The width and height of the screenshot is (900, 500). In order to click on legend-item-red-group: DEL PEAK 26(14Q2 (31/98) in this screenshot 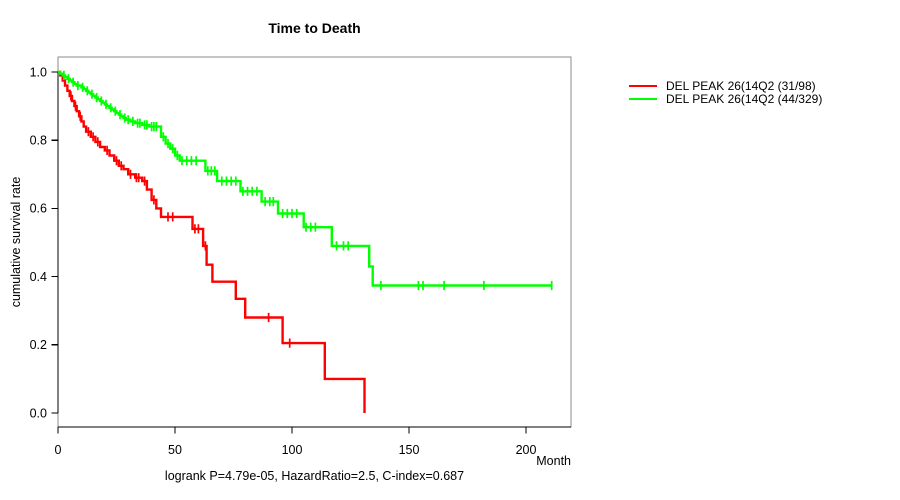, I will do `click(725, 86)`.